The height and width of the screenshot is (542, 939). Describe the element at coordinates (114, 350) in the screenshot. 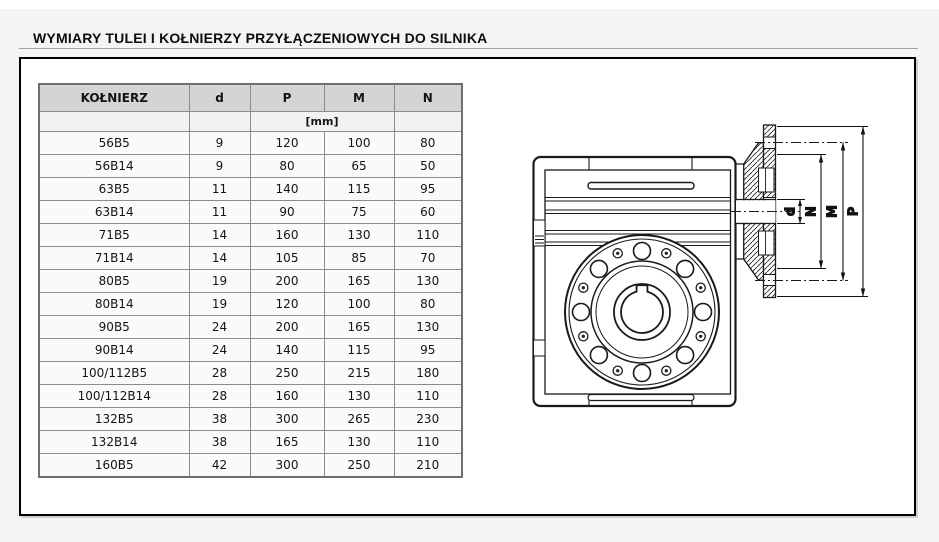

I see `flange-name-cell: 90B14` at that location.